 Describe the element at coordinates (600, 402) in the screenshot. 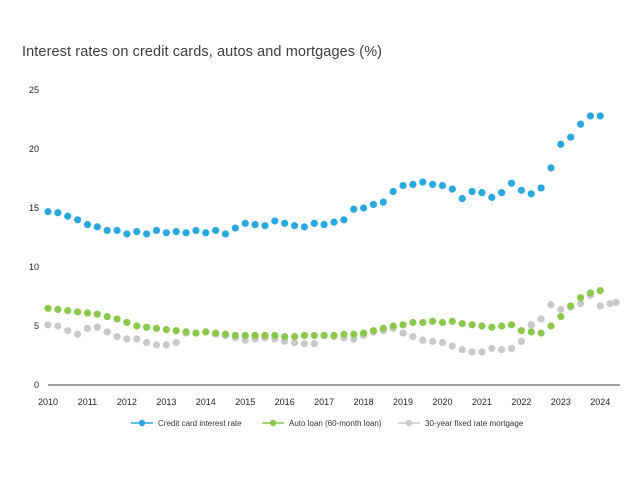

I see `x-tick-label: 2024` at that location.